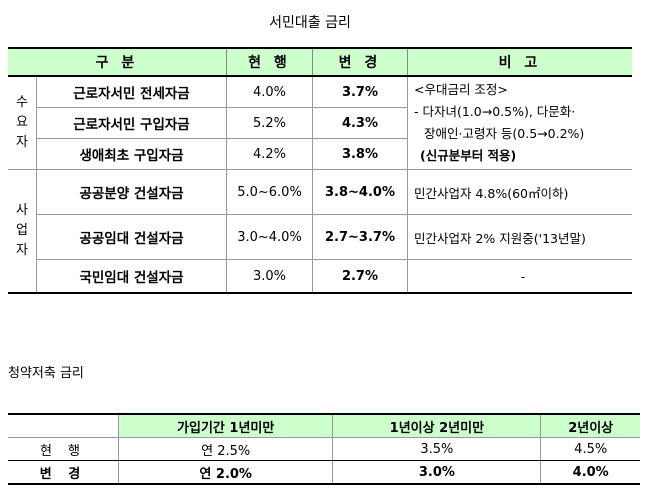 Image resolution: width=648 pixels, height=504 pixels. I want to click on group-label-business: 사업자, so click(22, 231).